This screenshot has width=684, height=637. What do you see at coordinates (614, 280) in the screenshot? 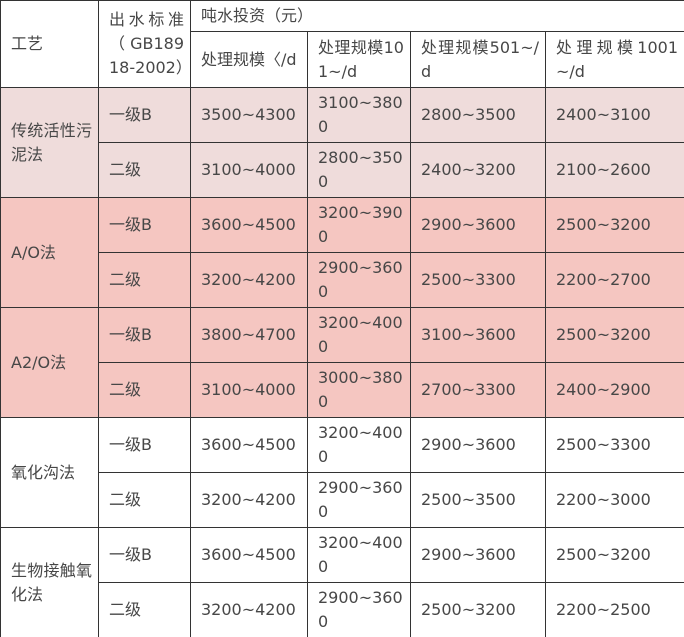
I see `value-cell: 2200~2700` at bounding box center [614, 280].